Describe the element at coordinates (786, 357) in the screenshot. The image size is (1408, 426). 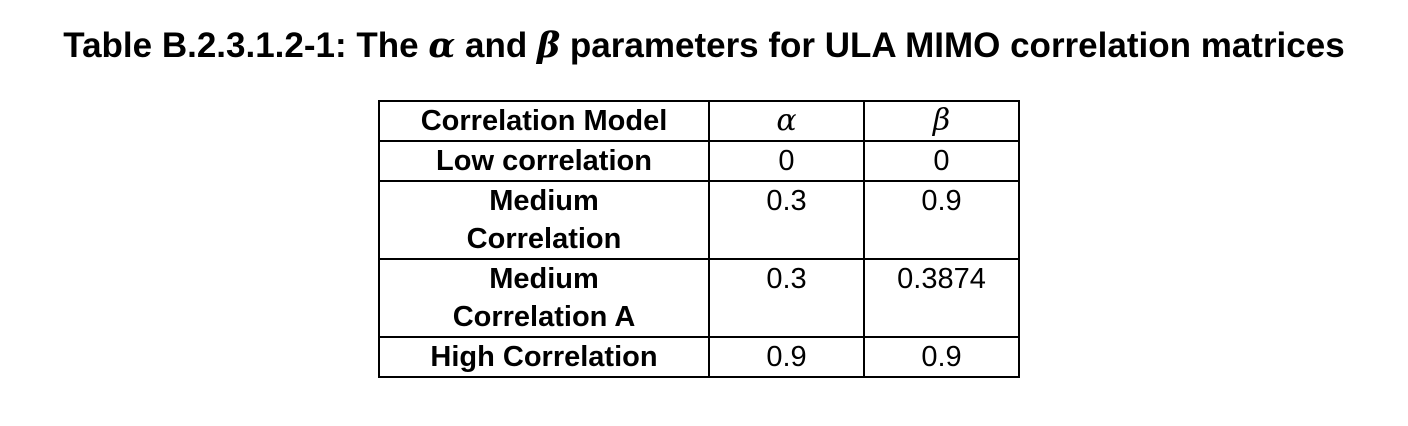
I see `alpha-cell: 0.9` at that location.